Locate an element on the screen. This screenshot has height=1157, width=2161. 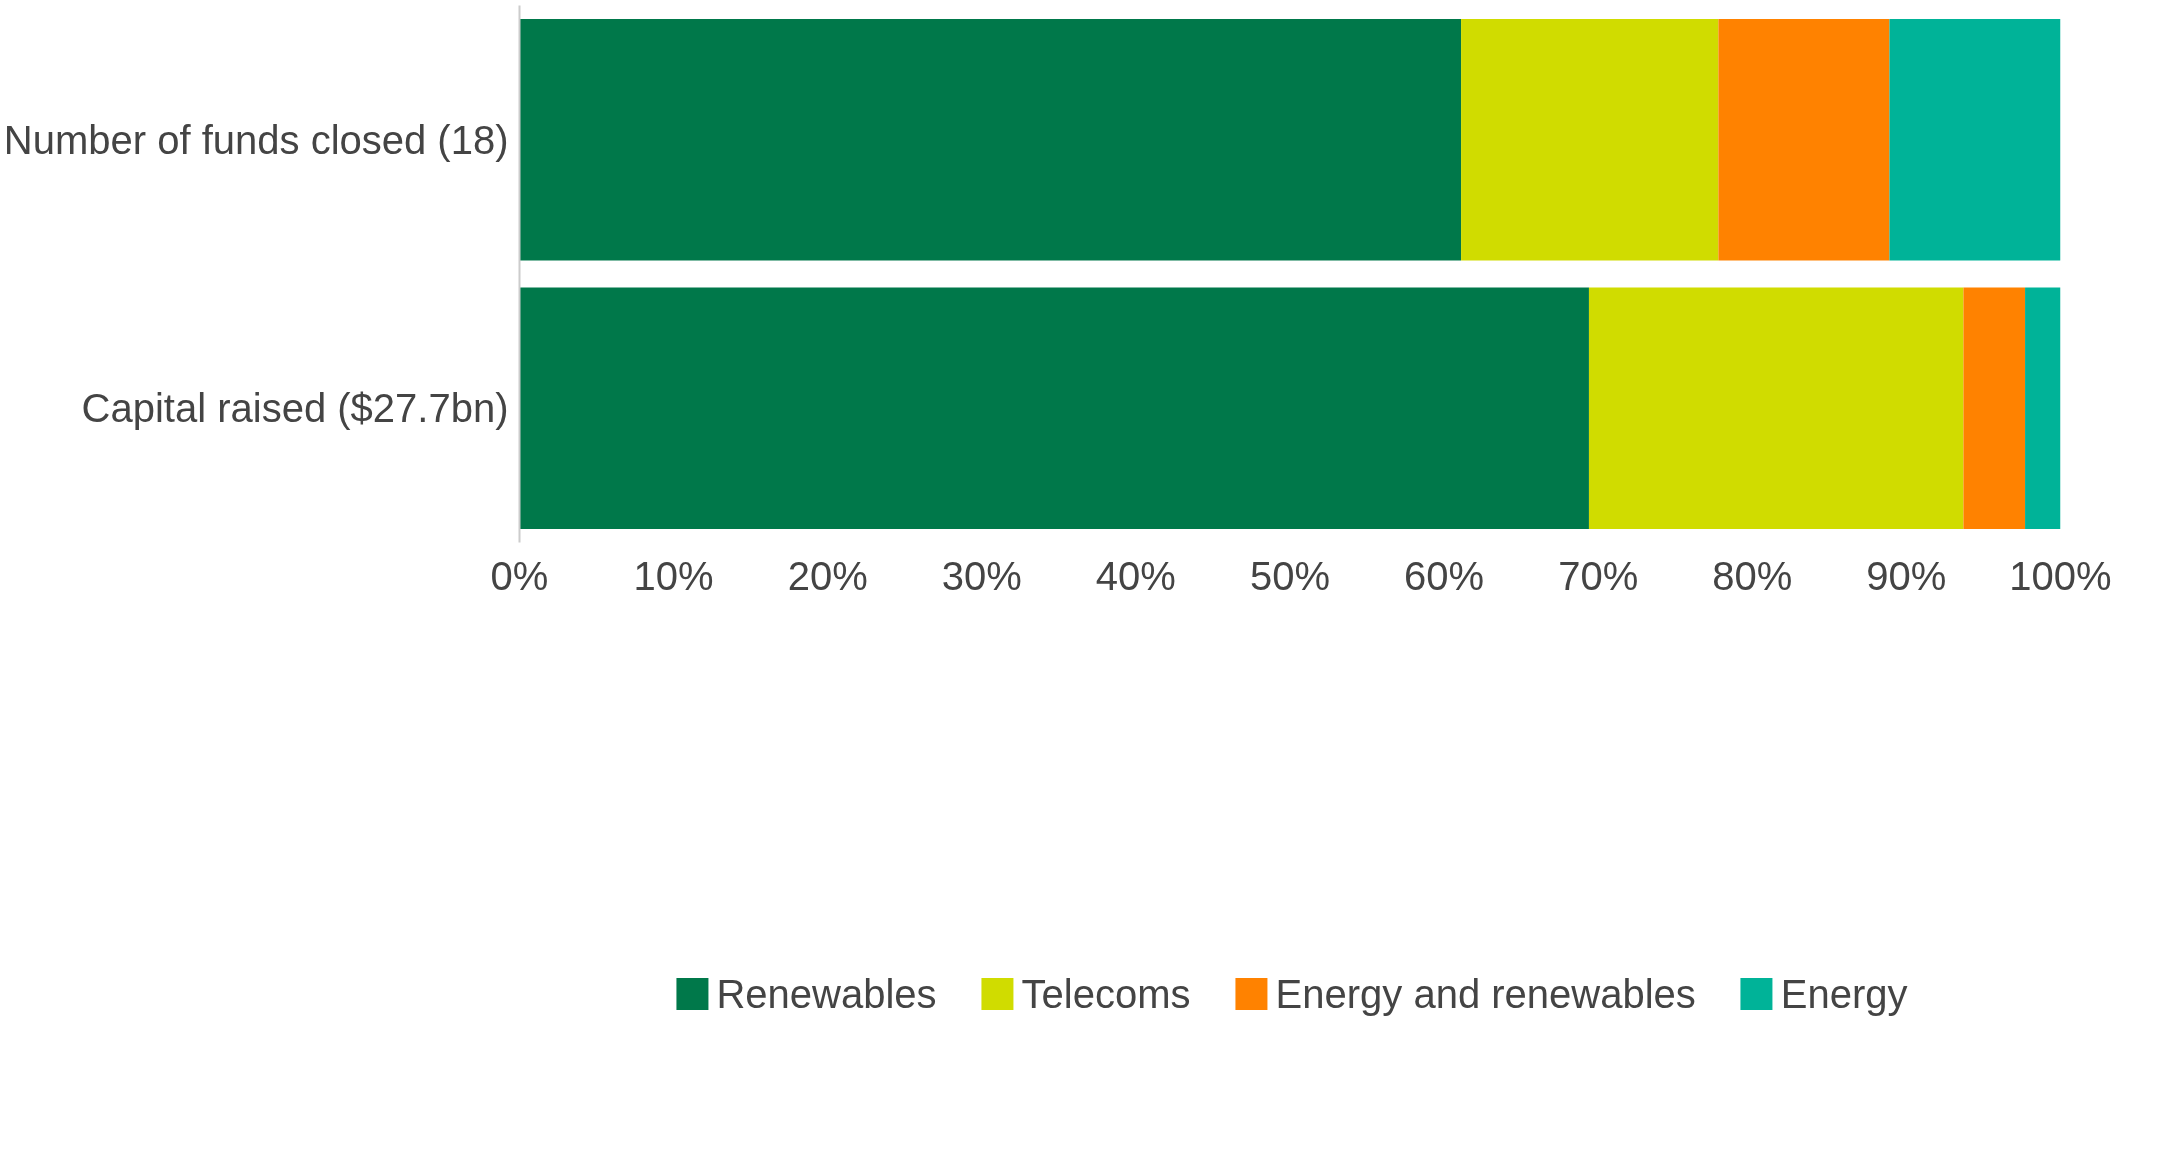
x-tick-label: 60% is located at coordinates (1444, 575).